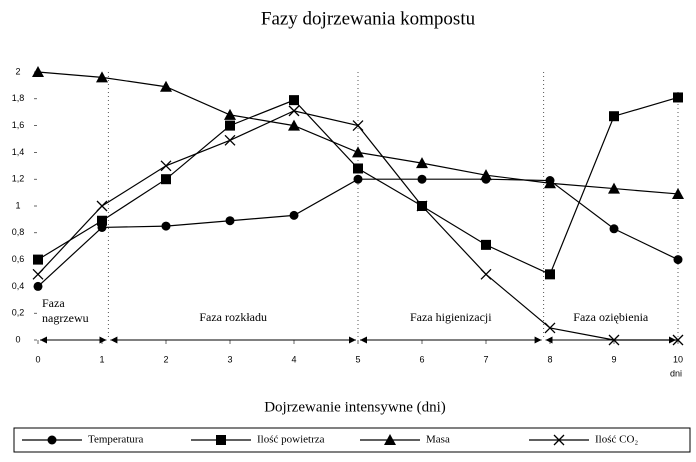  What do you see at coordinates (229, 359) in the screenshot?
I see `x-tick-label: 3` at bounding box center [229, 359].